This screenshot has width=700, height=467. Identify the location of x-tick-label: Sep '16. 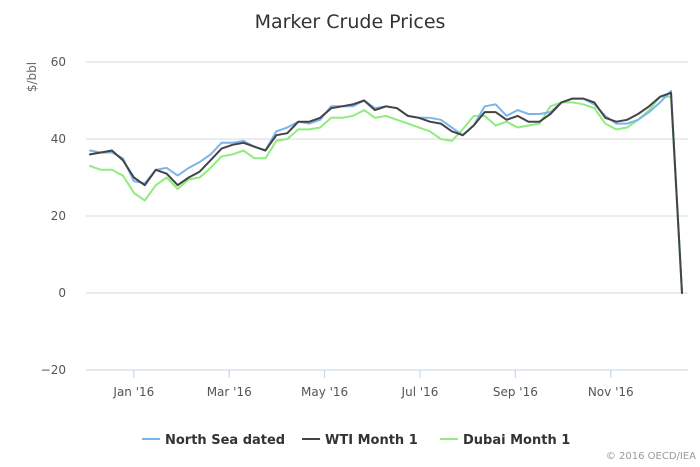
(515, 392).